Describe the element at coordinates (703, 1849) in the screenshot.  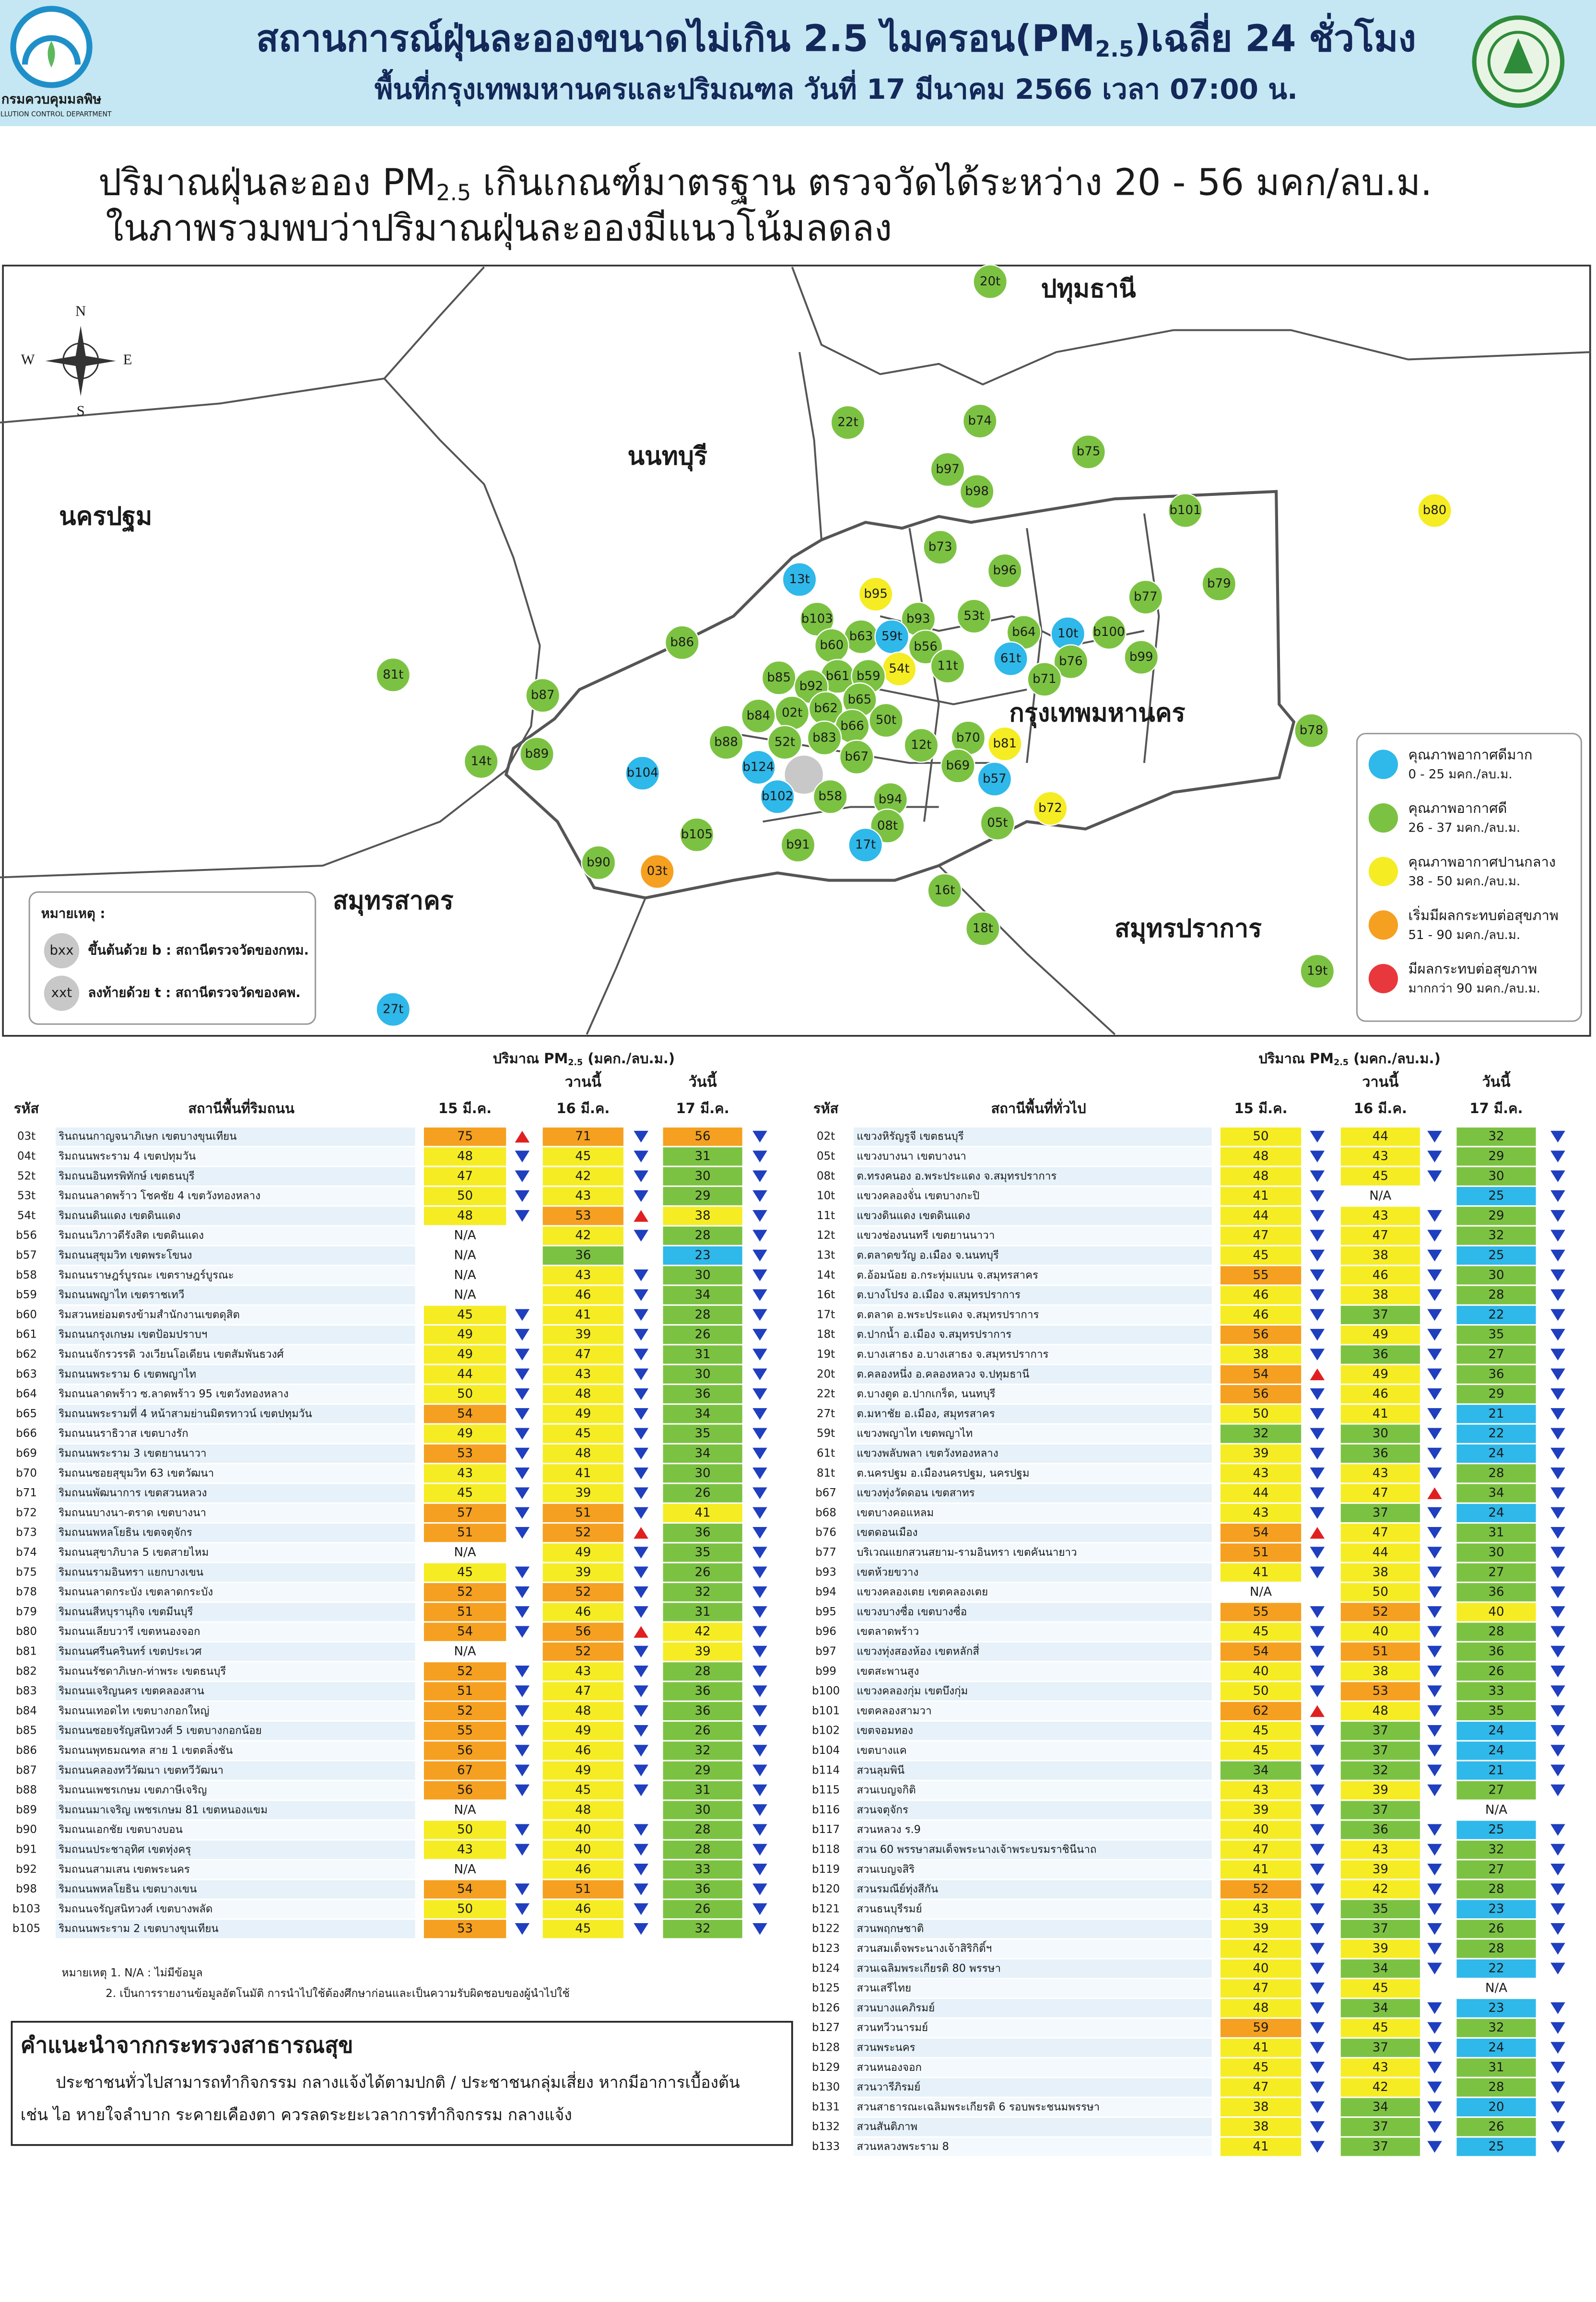
I see `value-text: 28` at that location.